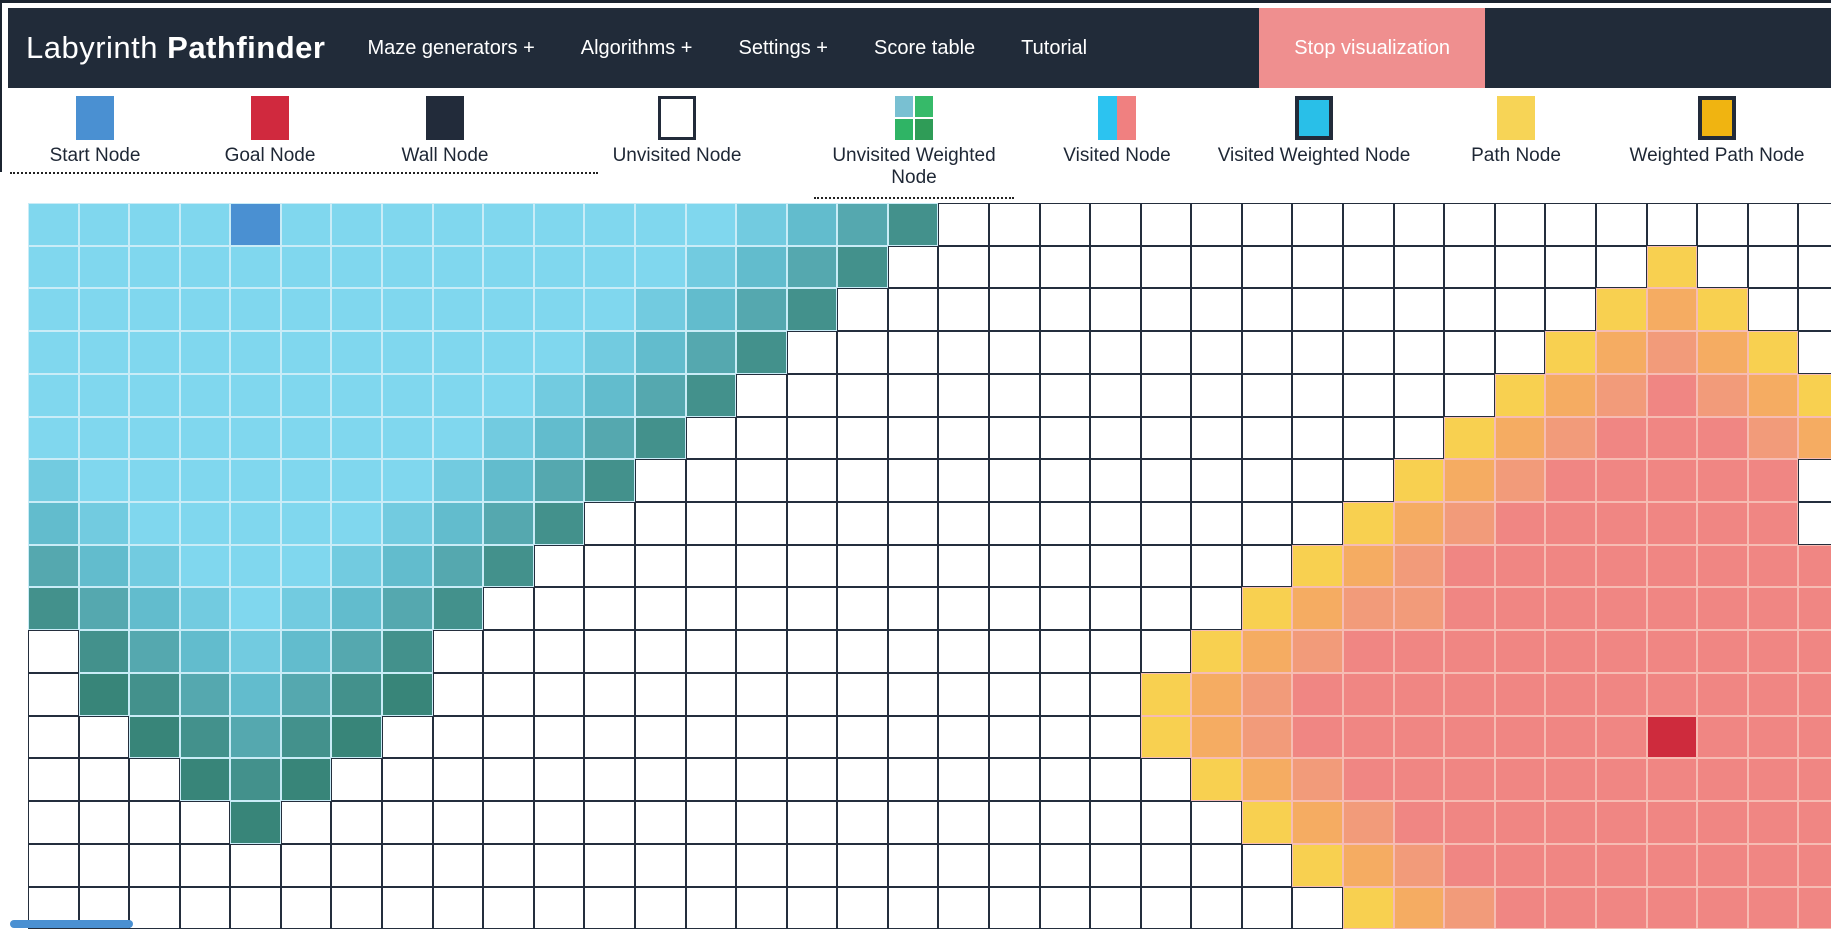  I want to click on nav-link-score-table: Score table, so click(925, 47).